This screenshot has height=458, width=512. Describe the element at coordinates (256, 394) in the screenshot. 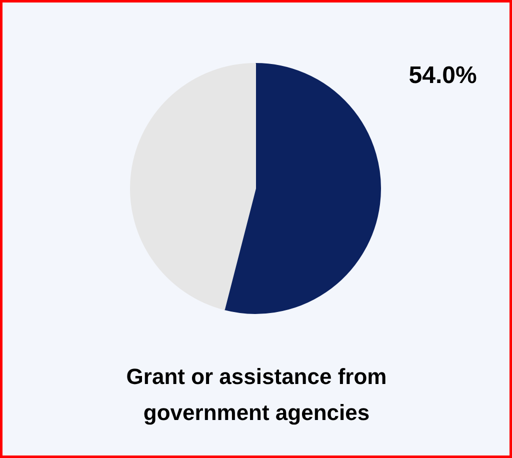

I see `text: Grant or assistance from government agencies` at that location.